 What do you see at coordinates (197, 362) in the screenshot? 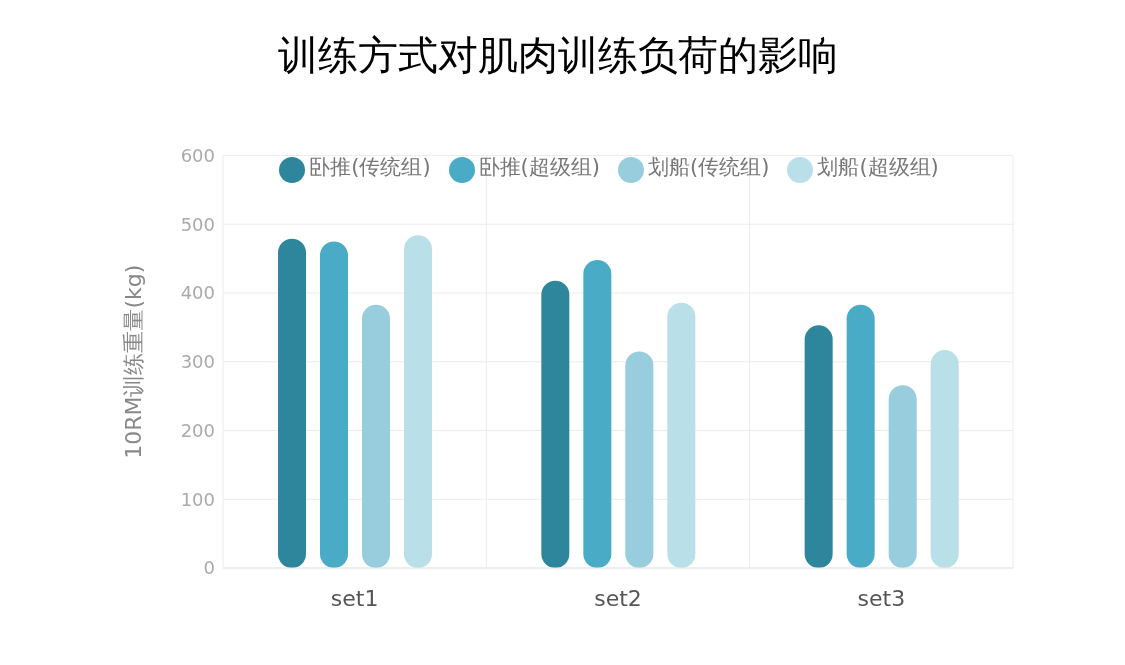
I see `y-tick-label: 300` at bounding box center [197, 362].